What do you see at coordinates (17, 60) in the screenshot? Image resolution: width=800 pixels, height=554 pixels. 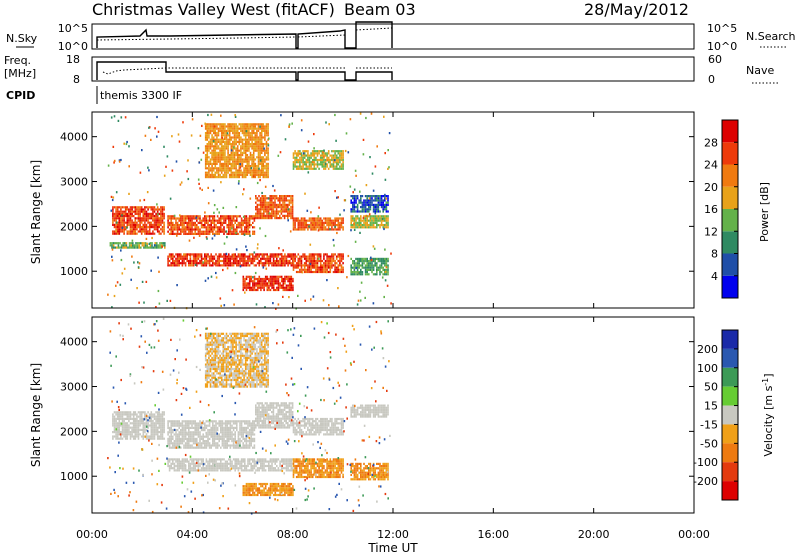 I see `freq-label-1: Freq.` at bounding box center [17, 60].